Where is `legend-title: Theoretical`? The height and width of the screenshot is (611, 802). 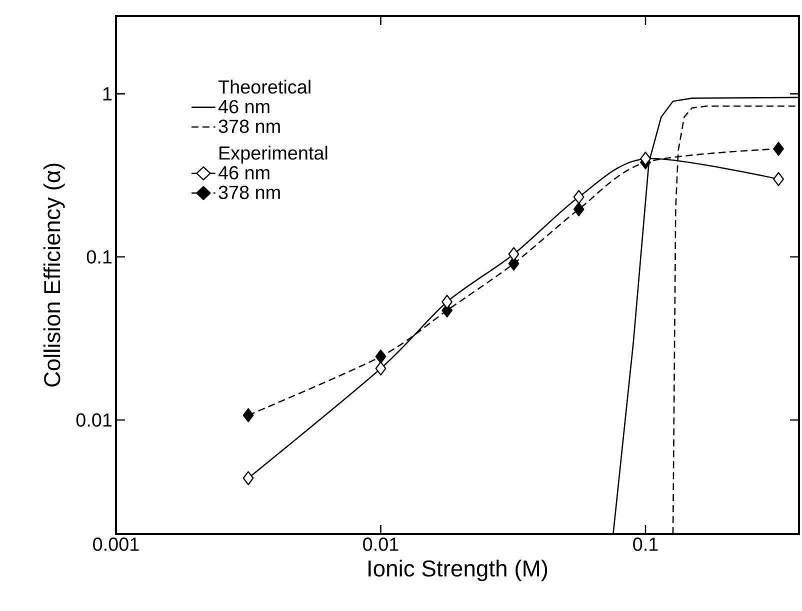 legend-title: Theoretical is located at coordinates (264, 87).